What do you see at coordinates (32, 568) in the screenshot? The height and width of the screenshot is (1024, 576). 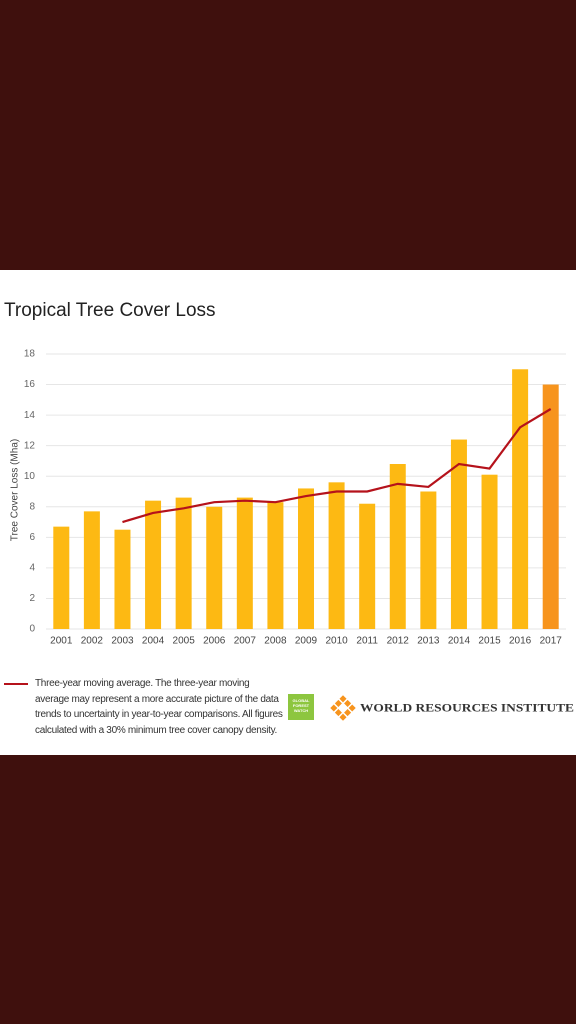 I see `y-tick-label: 4` at bounding box center [32, 568].